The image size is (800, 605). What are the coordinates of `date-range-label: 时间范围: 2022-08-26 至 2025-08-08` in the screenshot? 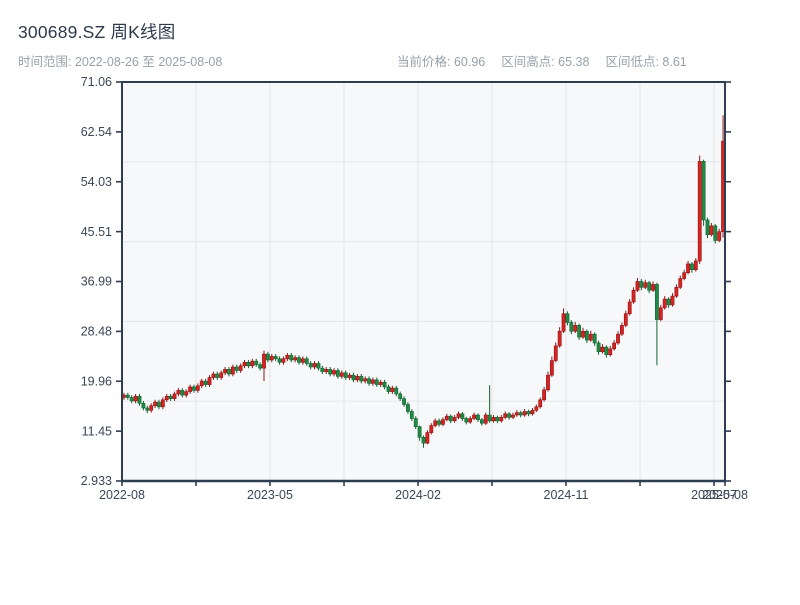 It's located at (400, 60).